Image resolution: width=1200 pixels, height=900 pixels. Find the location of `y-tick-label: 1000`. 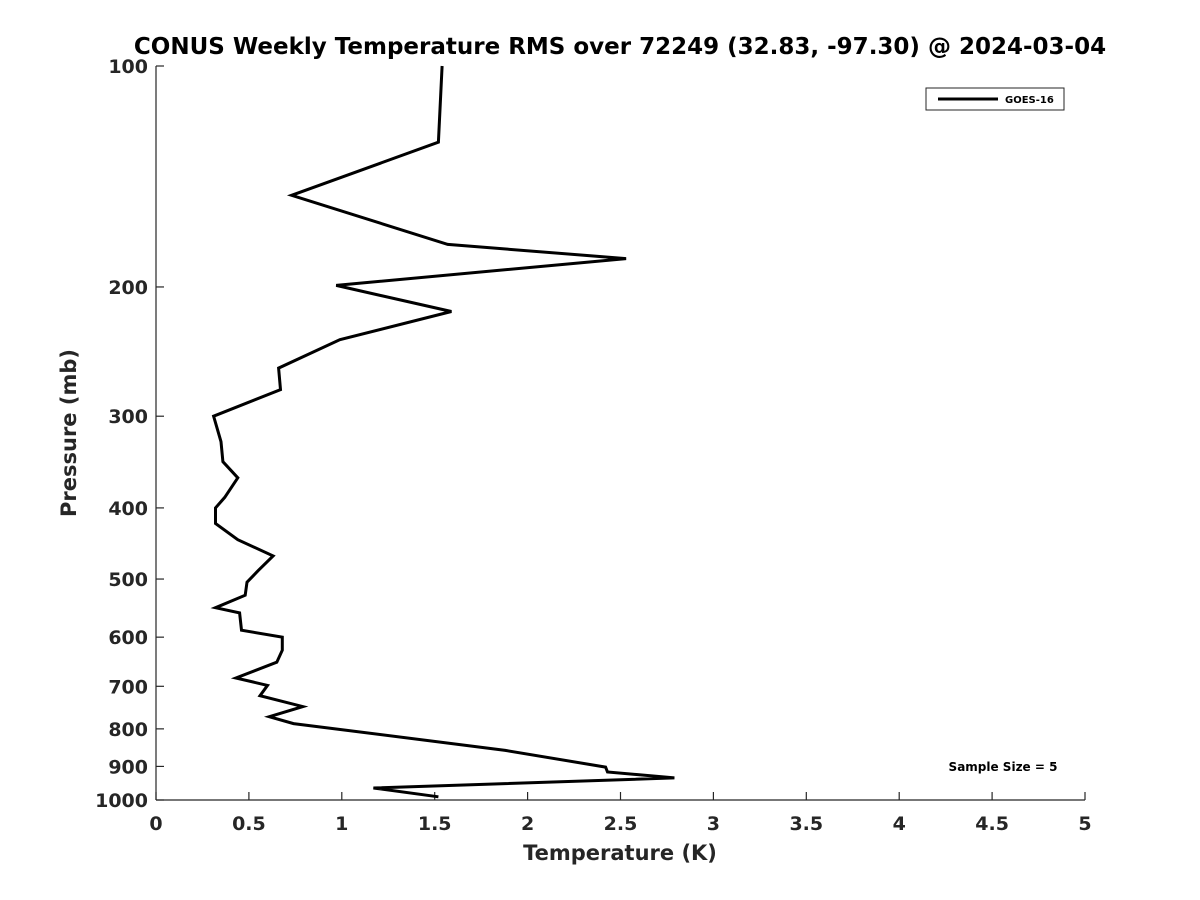

y-tick-label: 1000 is located at coordinates (121, 801).